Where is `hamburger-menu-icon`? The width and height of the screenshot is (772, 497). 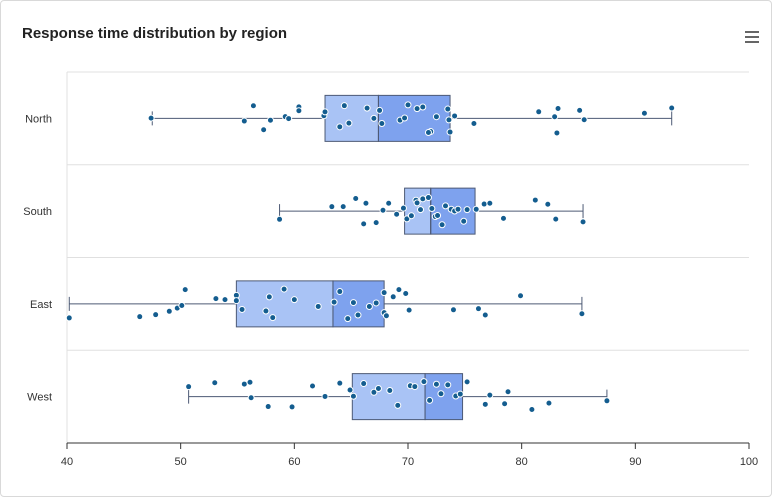 hamburger-menu-icon is located at coordinates (752, 37).